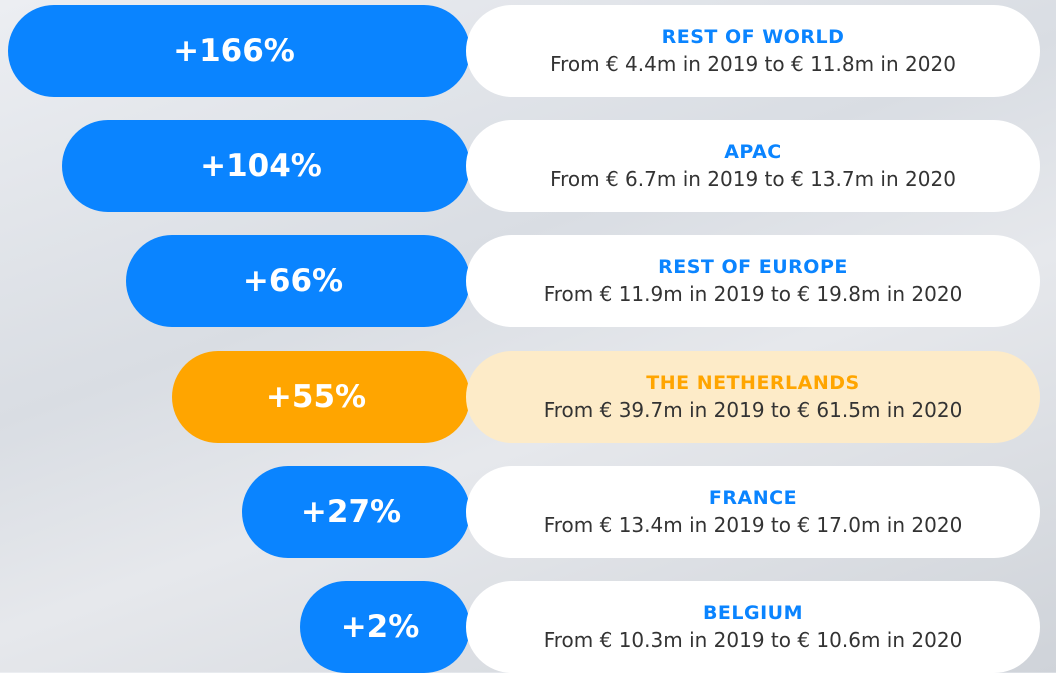 This screenshot has height=673, width=1056. I want to click on change-pill: +66%, so click(298, 281).